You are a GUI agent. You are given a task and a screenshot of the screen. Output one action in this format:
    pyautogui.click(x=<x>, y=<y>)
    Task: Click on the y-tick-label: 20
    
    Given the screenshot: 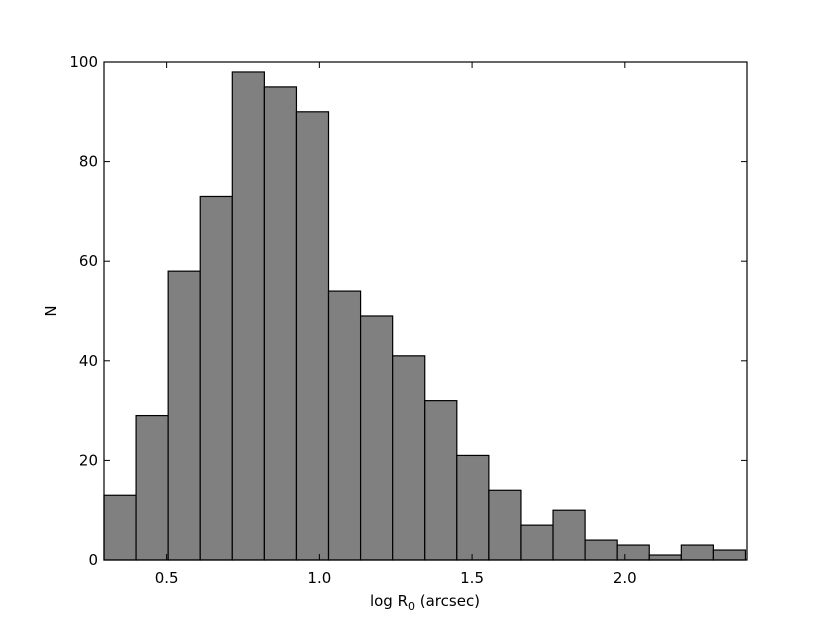 What is the action you would take?
    pyautogui.click(x=88, y=460)
    